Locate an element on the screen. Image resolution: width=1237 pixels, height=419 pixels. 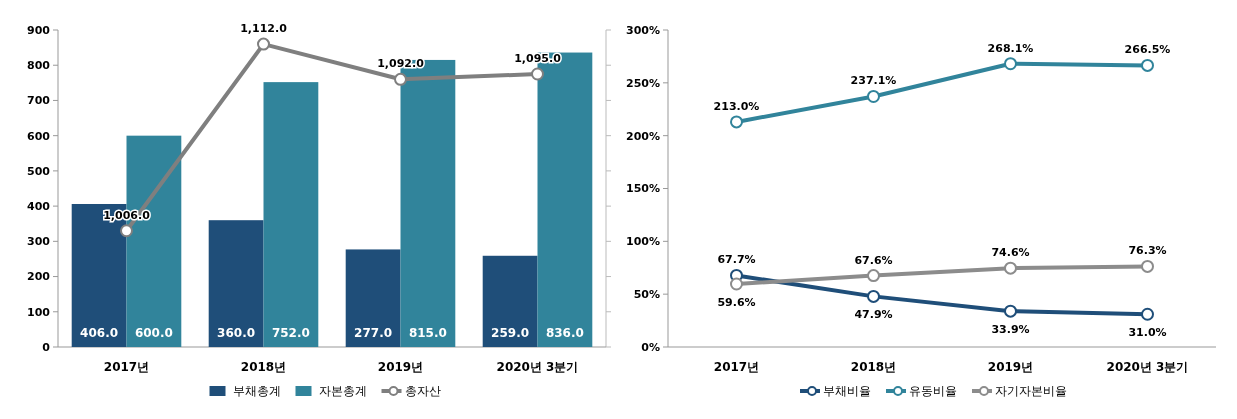
legend-label: 총자산 is located at coordinates (422, 391).